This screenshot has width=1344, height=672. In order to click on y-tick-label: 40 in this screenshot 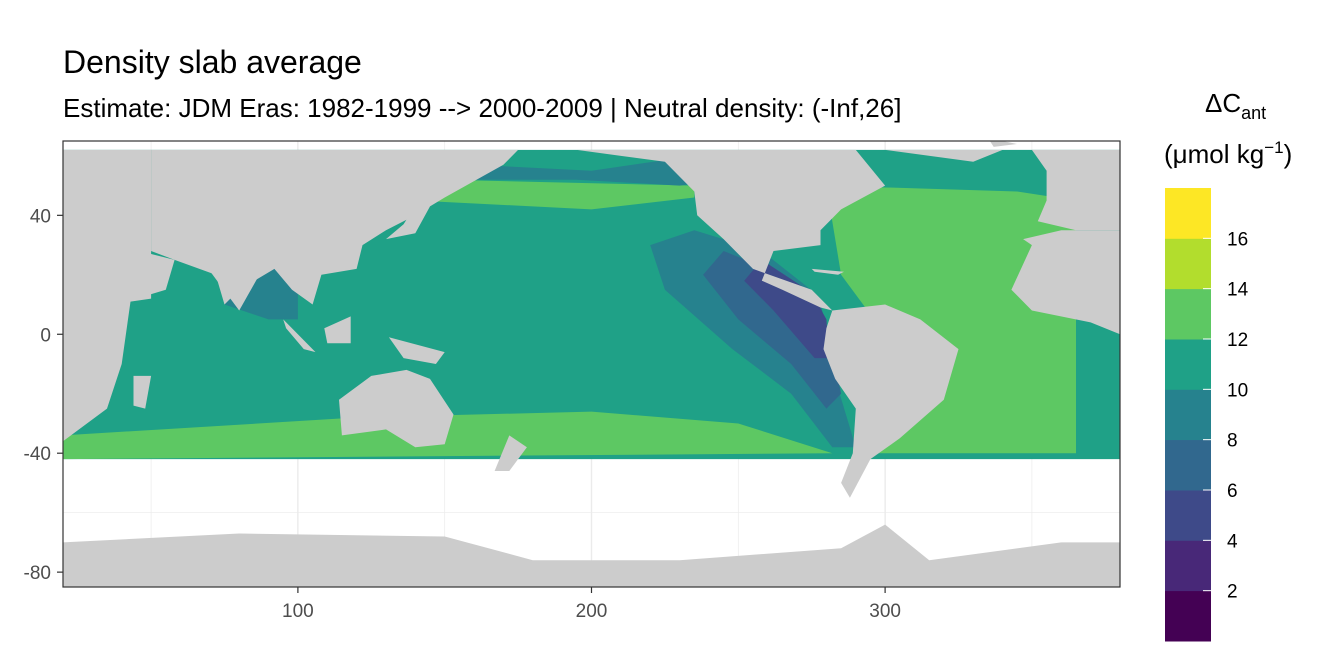, I will do `click(40, 216)`.